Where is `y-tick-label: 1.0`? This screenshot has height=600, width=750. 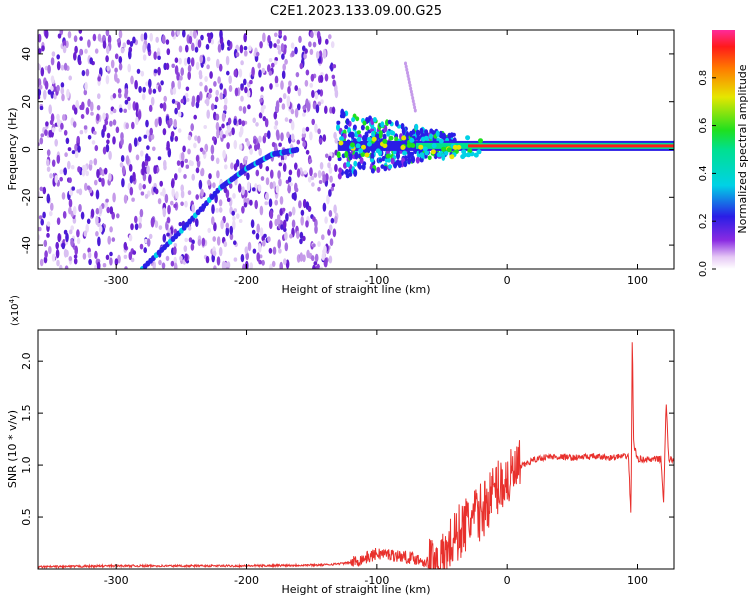 y-tick-label: 1.0 is located at coordinates (26, 465).